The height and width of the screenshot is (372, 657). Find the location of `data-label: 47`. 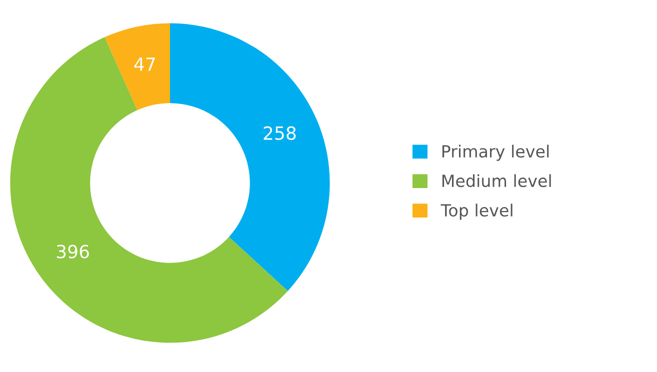

data-label: 47 is located at coordinates (144, 64).